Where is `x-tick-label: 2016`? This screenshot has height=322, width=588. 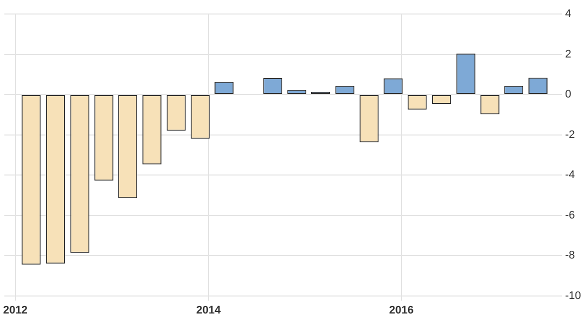
x-tick-label: 2016 is located at coordinates (401, 310).